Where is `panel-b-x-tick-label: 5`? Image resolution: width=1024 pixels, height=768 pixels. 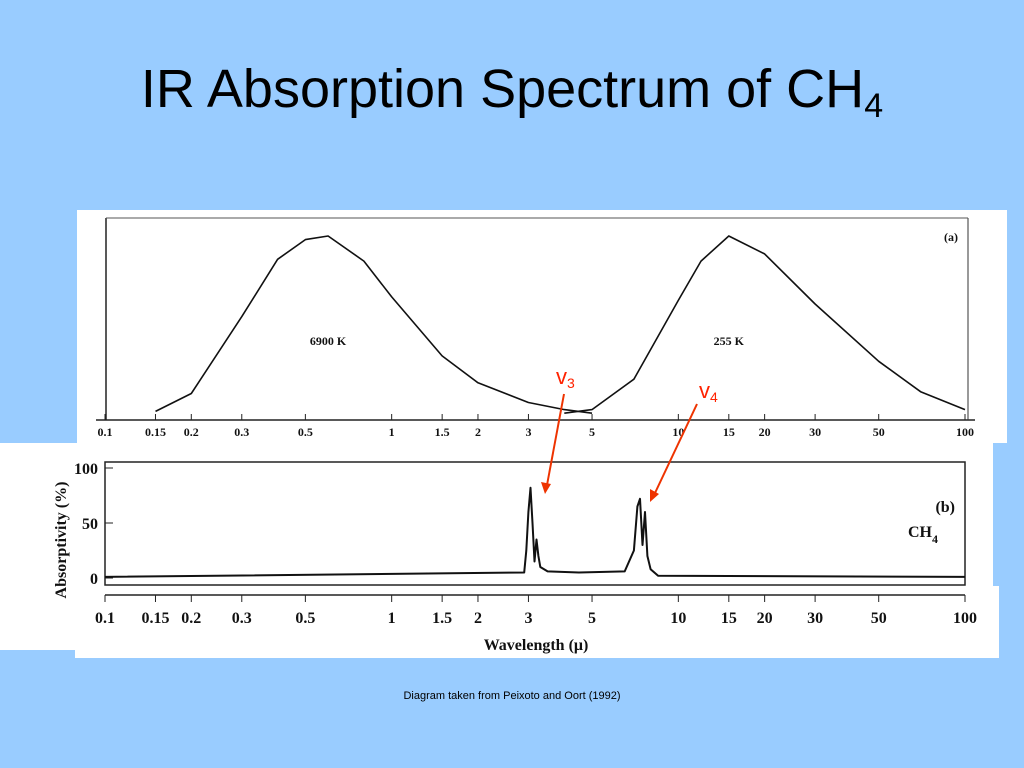 panel-b-x-tick-label: 5 is located at coordinates (592, 618).